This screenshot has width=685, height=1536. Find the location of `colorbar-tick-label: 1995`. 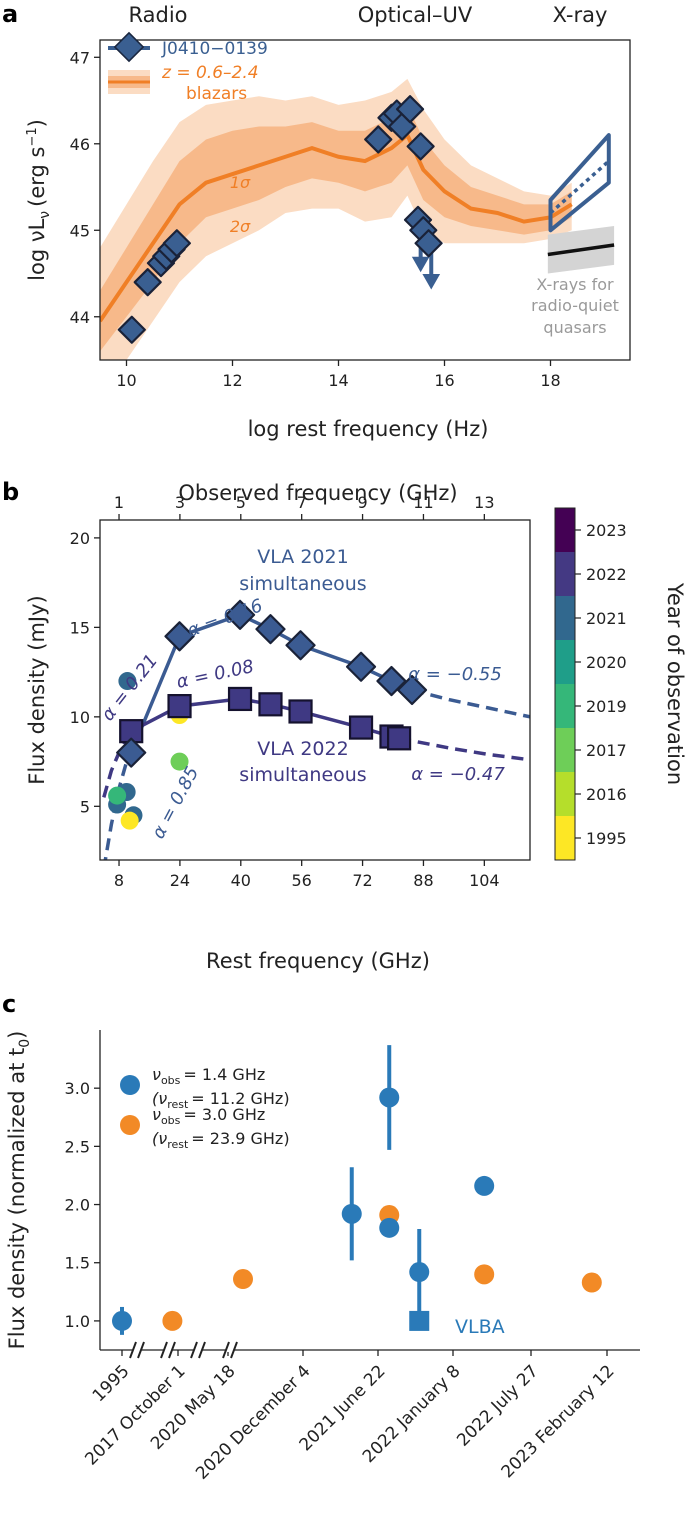

colorbar-tick-label: 1995 is located at coordinates (606, 838).